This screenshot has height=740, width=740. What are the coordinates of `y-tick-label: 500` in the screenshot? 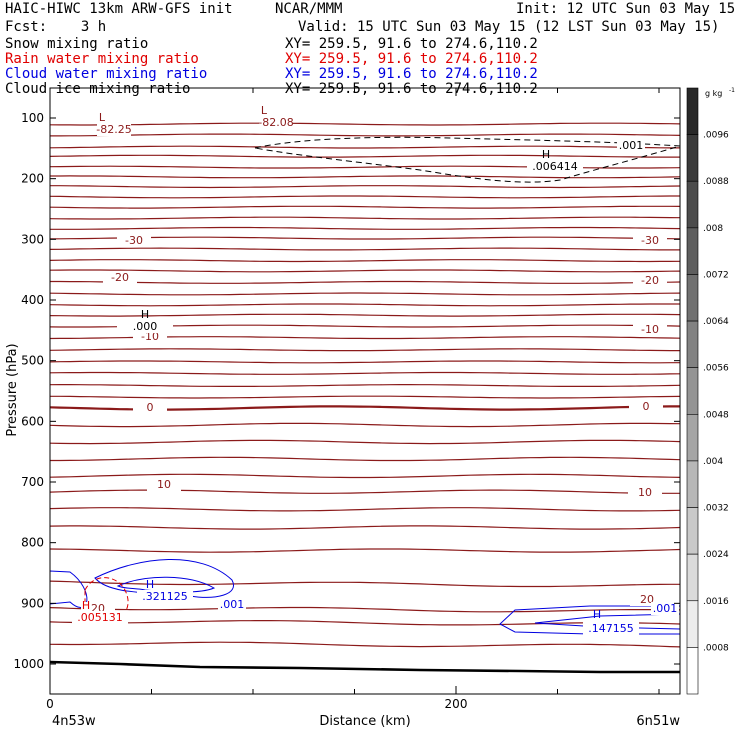 It's located at (32, 361).